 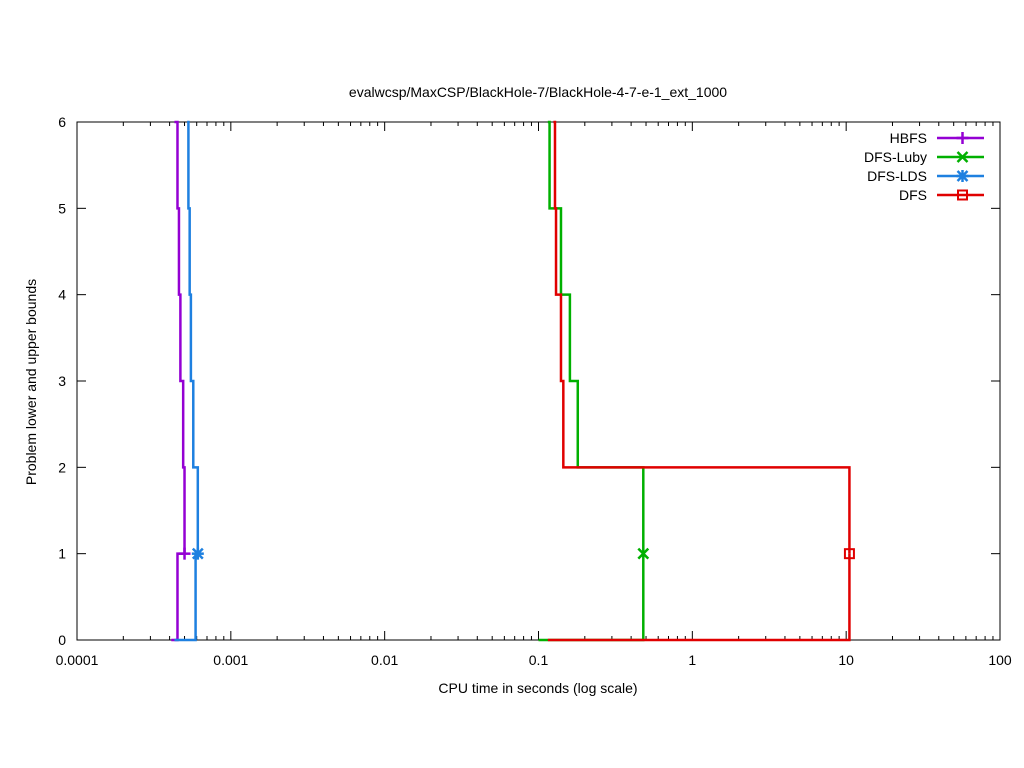 What do you see at coordinates (849, 554) in the screenshot?
I see `series-point-dfs` at bounding box center [849, 554].